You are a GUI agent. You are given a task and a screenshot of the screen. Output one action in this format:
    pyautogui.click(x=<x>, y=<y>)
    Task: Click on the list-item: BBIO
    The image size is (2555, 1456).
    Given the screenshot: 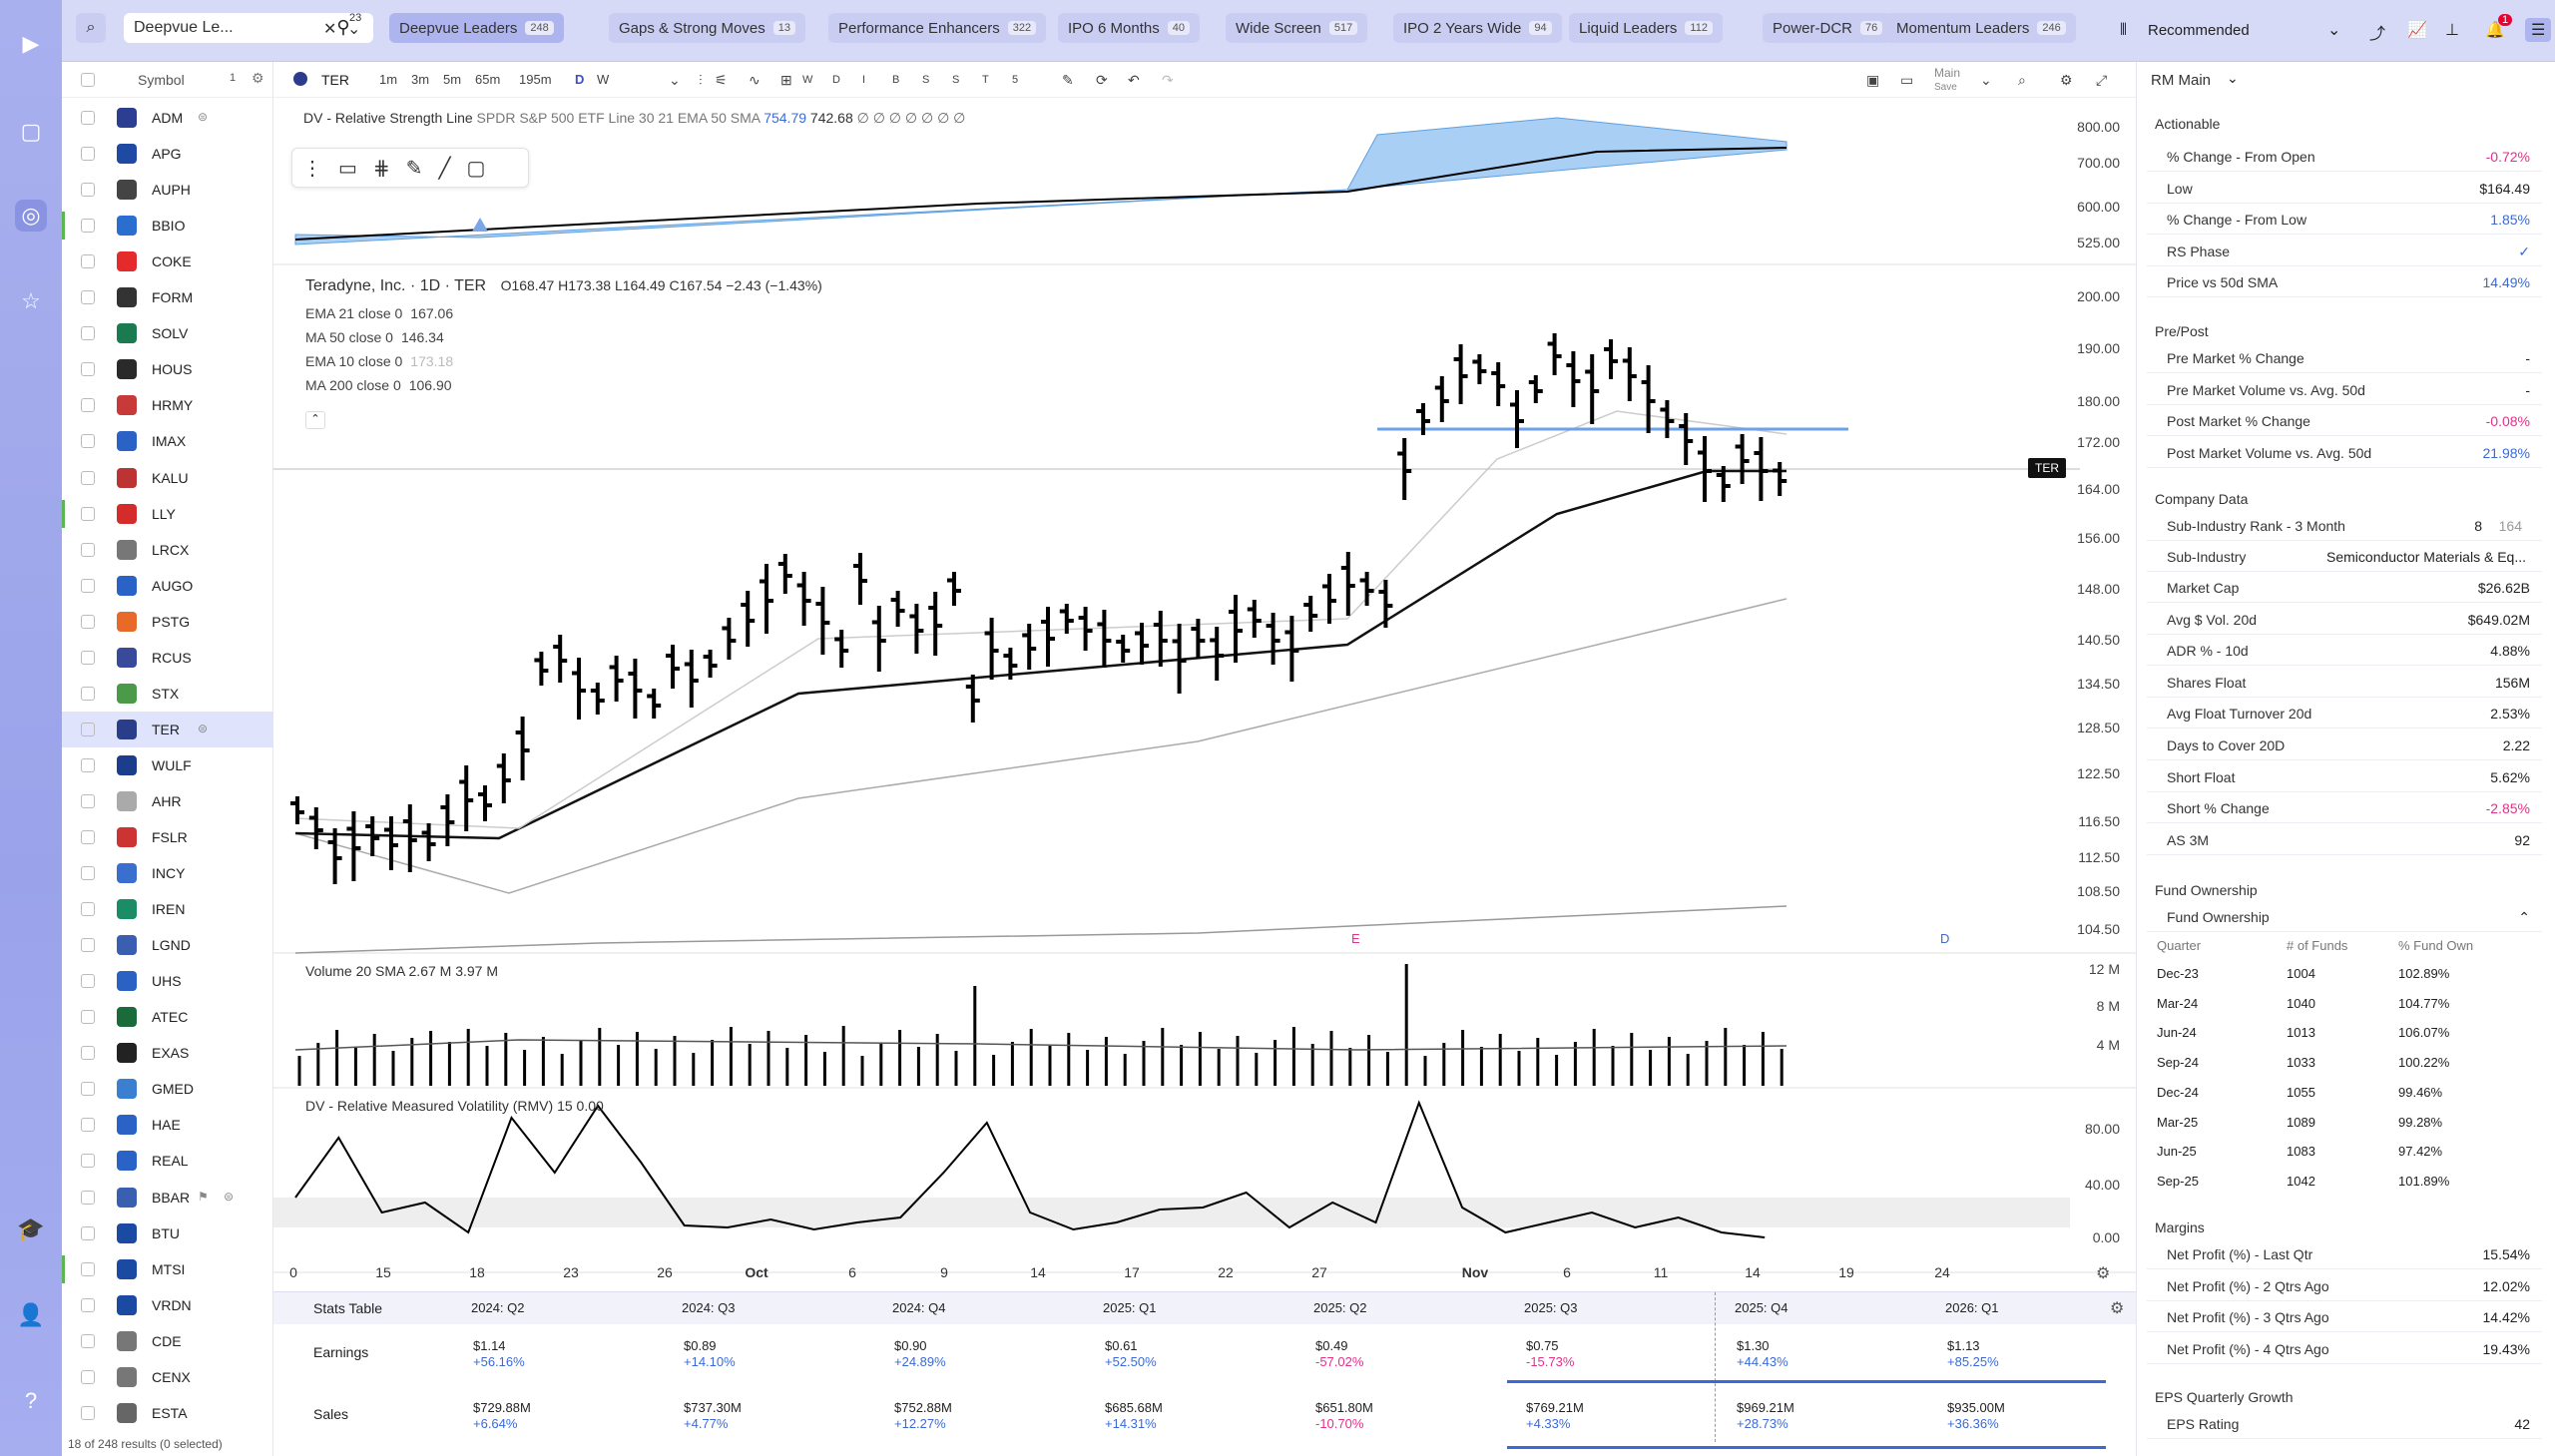 What is the action you would take?
    pyautogui.click(x=167, y=225)
    